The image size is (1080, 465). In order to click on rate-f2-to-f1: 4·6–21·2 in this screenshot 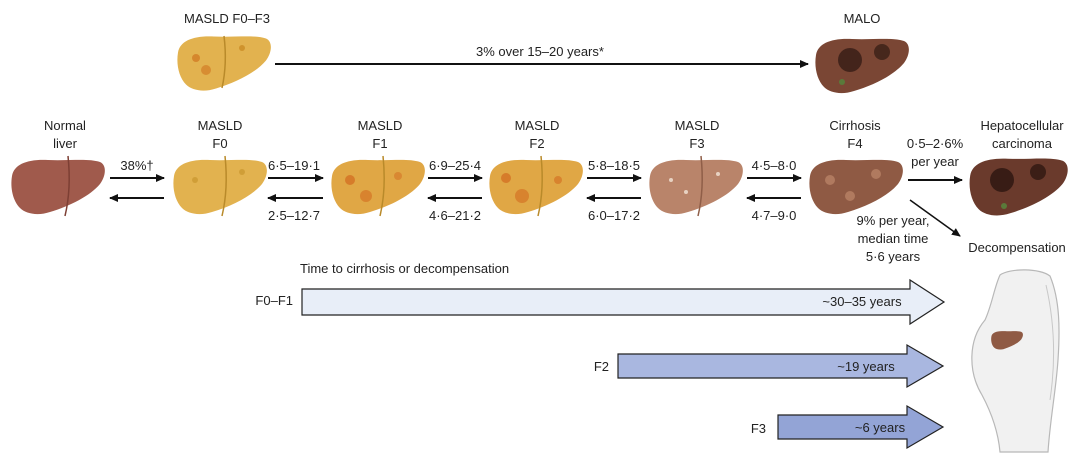, I will do `click(455, 215)`.